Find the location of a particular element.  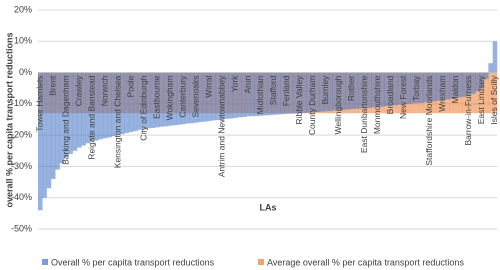

x-tick-label: Midlothian is located at coordinates (260, 94).